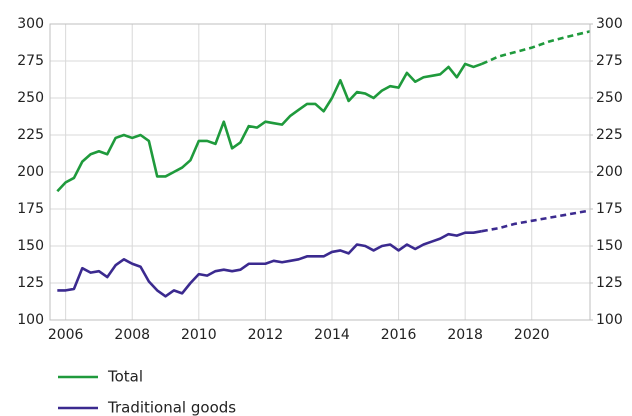 The width and height of the screenshot is (632, 416). Describe the element at coordinates (30, 172) in the screenshot. I see `y-tick-label: 200` at that location.